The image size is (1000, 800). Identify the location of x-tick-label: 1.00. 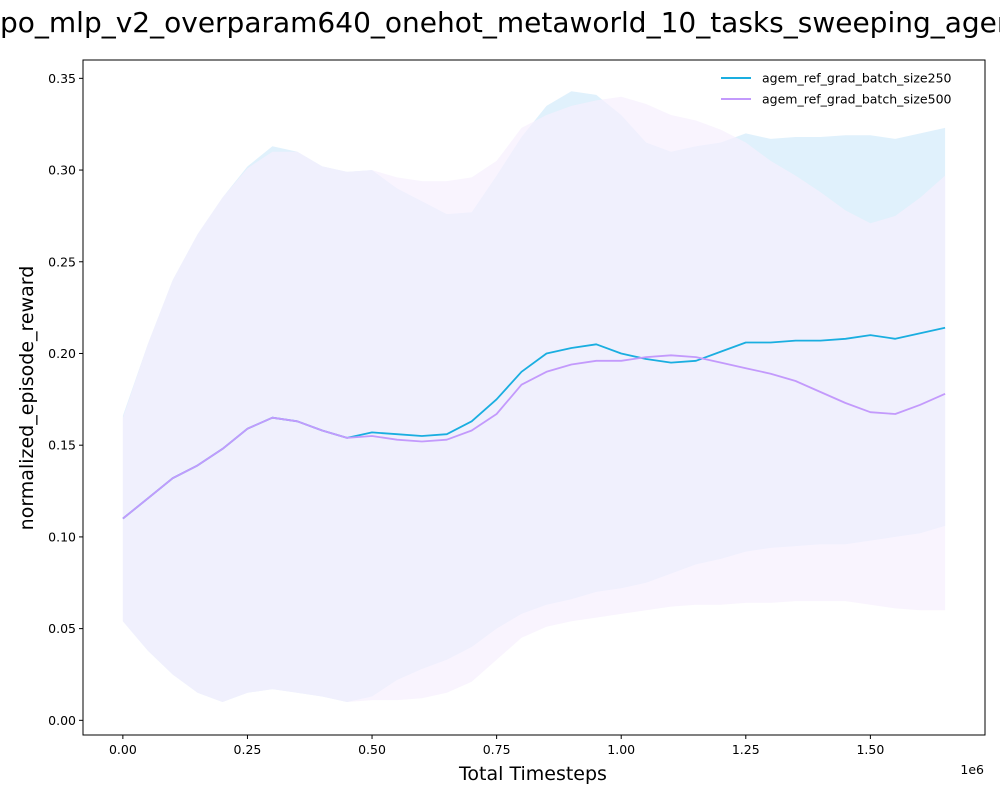
(621, 749).